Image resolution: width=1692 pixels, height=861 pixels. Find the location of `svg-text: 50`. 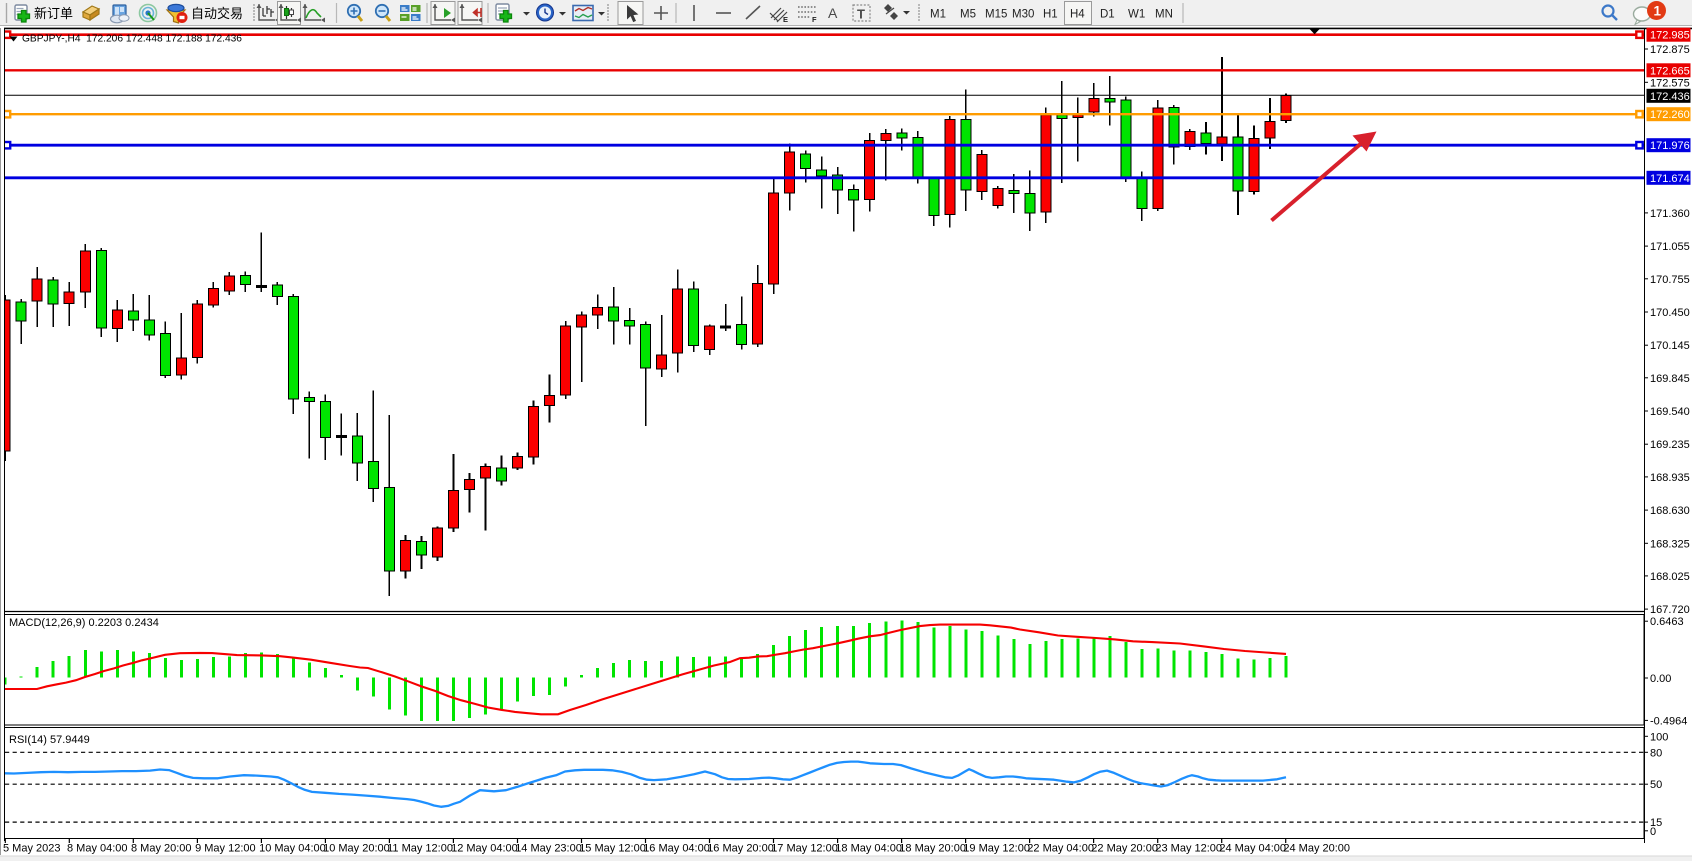

svg-text: 50 is located at coordinates (1656, 785).